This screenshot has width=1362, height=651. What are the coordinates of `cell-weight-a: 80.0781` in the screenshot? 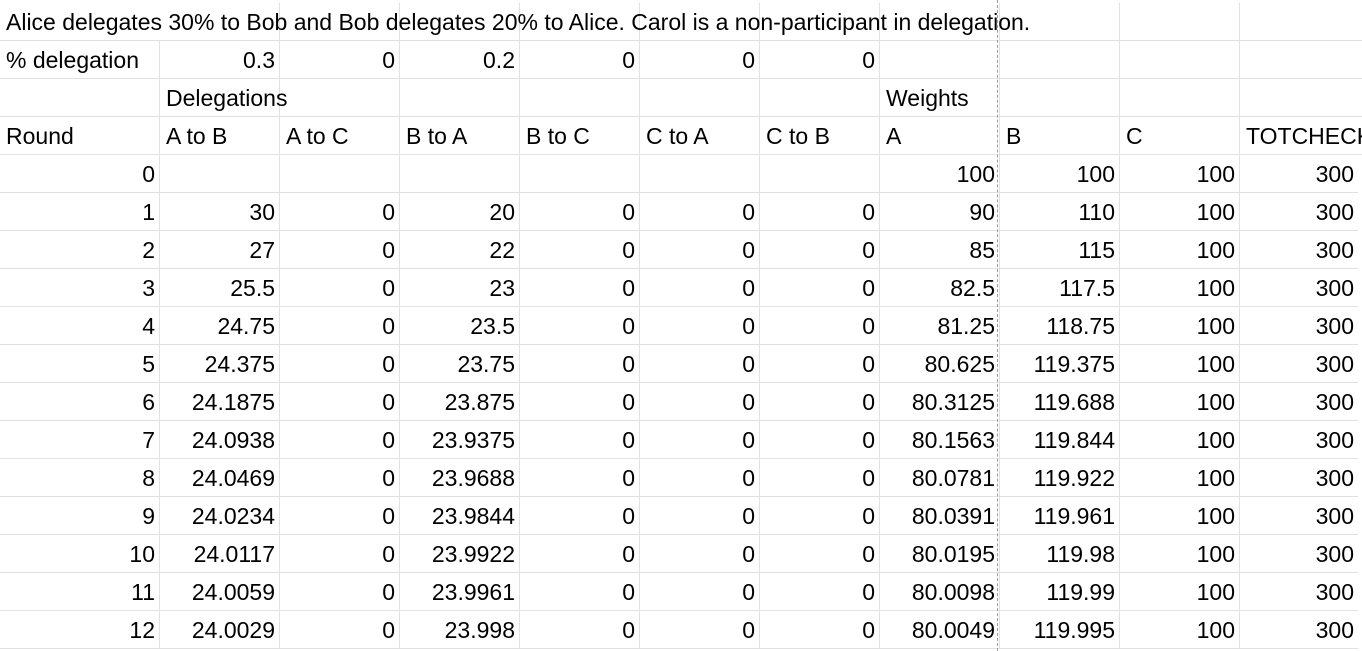 It's located at (940, 478).